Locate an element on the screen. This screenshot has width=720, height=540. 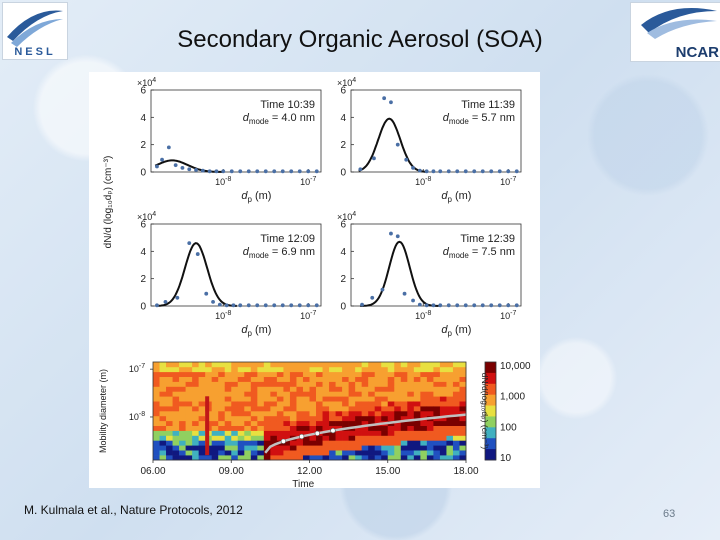
panel-mode-label: dmode = 6.9 nm is located at coordinates (279, 253).